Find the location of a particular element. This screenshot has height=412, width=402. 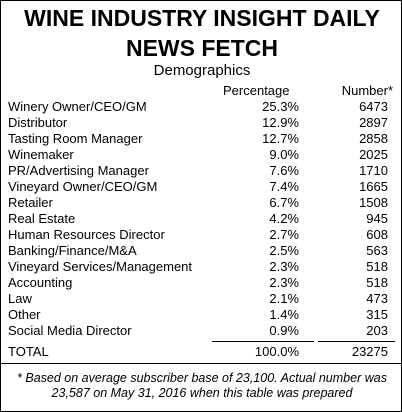

row-percentage: 2.7% is located at coordinates (284, 234).